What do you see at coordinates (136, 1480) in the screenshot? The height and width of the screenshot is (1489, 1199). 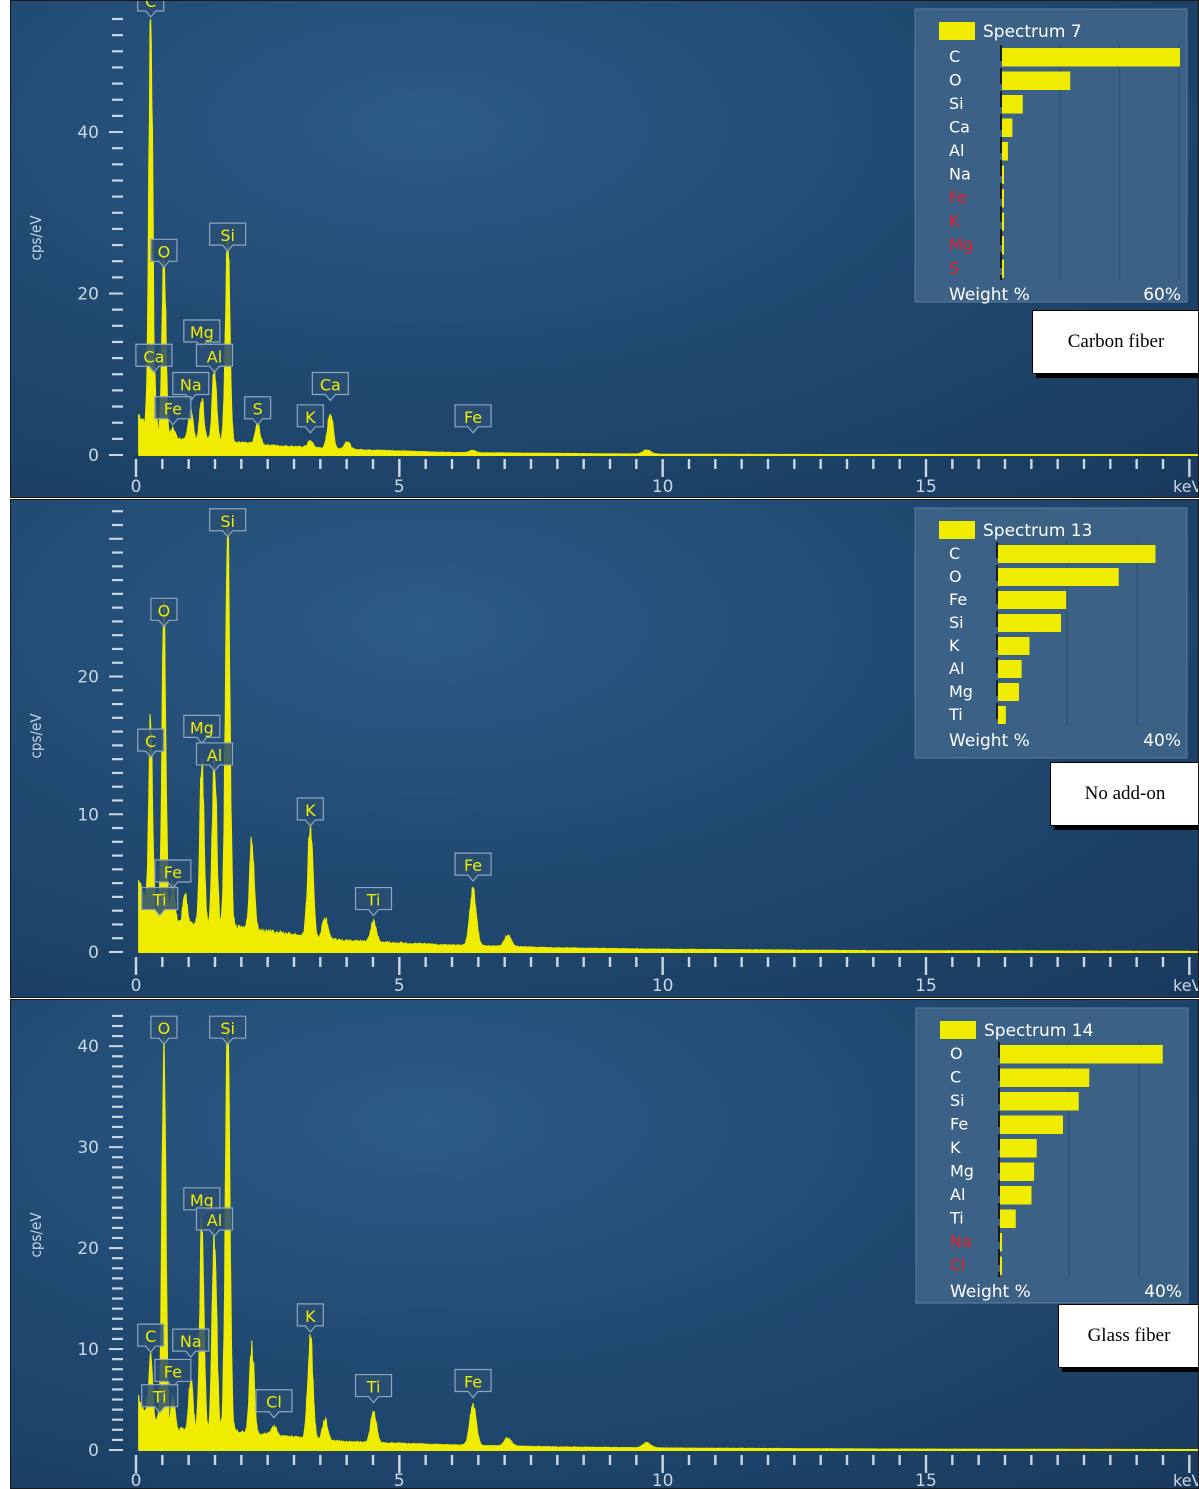 I see `x-tick-label: 0` at bounding box center [136, 1480].